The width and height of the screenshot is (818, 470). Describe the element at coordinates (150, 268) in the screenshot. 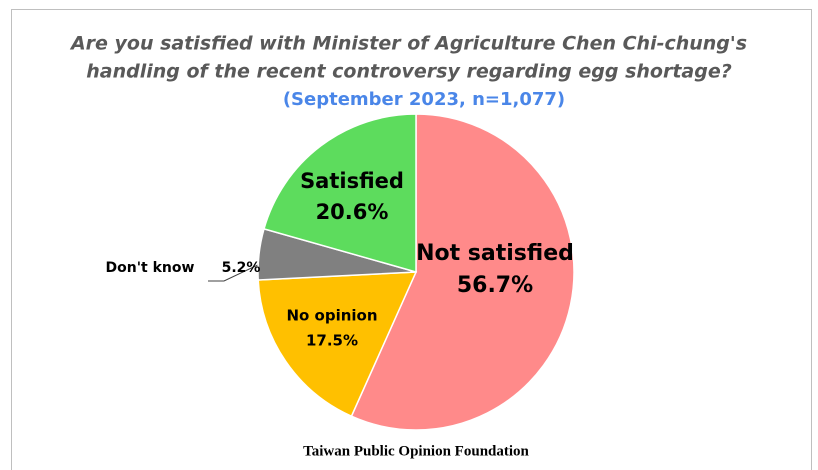

I see `slice-label: Don't know` at that location.